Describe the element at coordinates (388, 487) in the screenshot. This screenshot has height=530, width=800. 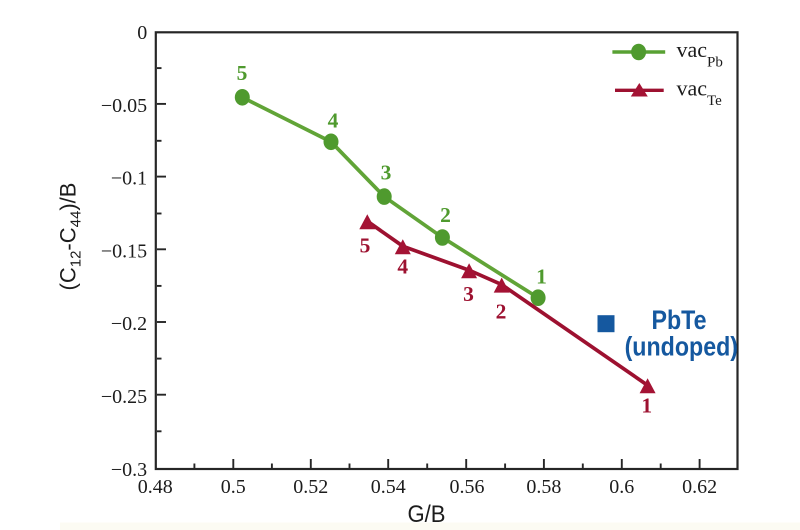
I see `svg-text: 0.54` at that location.